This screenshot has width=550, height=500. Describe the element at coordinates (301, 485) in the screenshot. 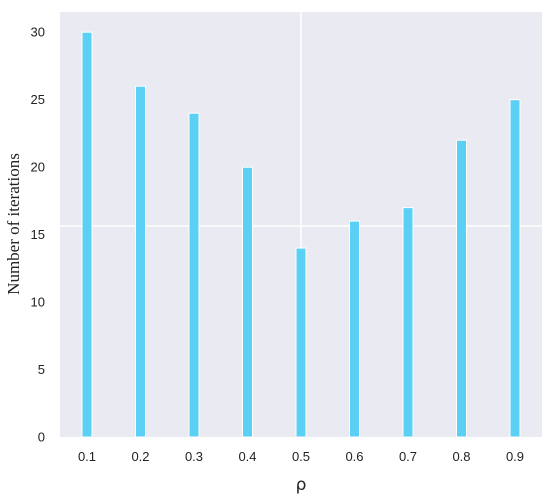

I see `x-axis-title: ρ` at that location.